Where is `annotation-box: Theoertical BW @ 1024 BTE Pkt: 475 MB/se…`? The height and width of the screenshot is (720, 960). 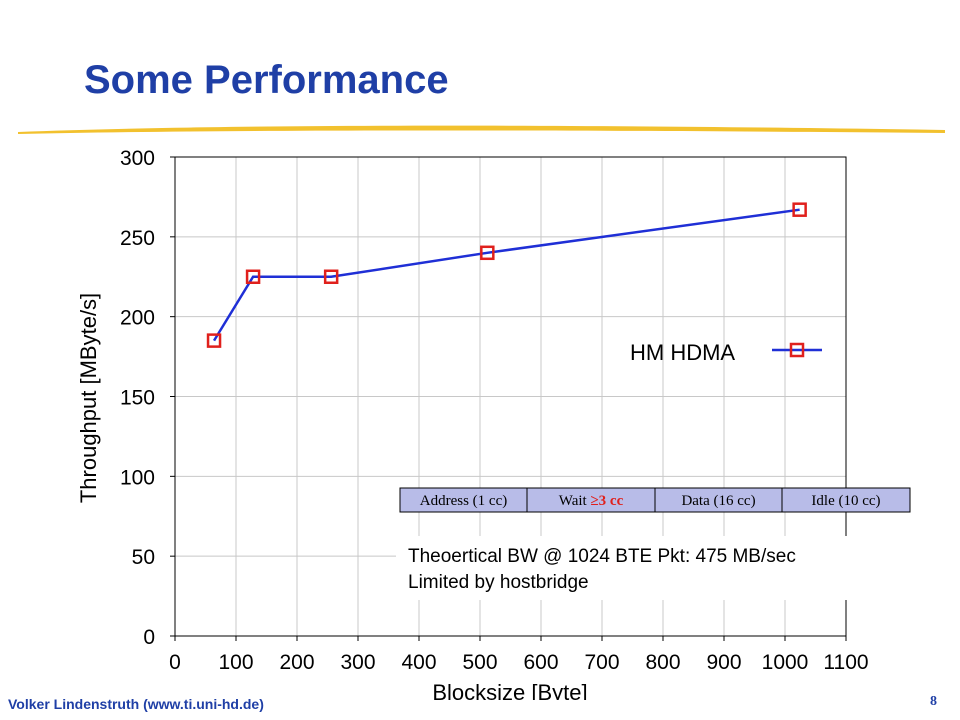 annotation-box: Theoertical BW @ 1024 BTE Pkt: 475 MB/se… is located at coordinates (626, 568).